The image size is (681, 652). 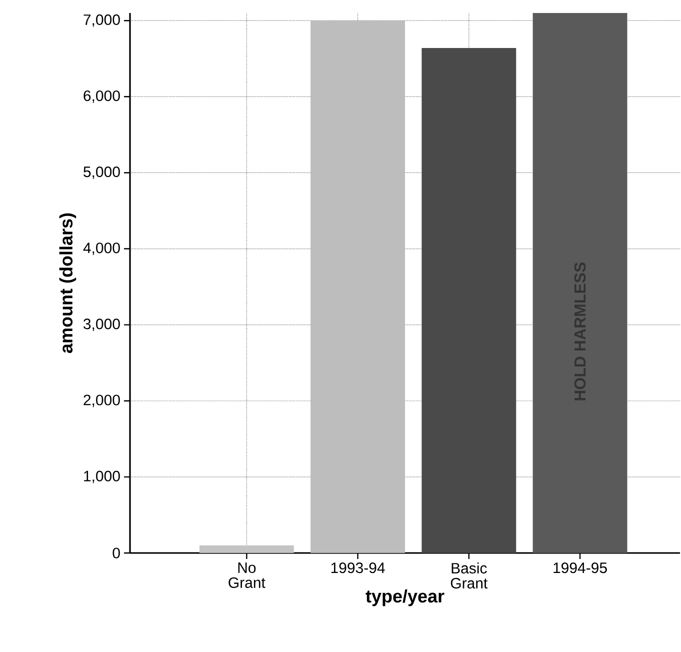 I want to click on y-tick-label: 3,000, so click(x=102, y=325).